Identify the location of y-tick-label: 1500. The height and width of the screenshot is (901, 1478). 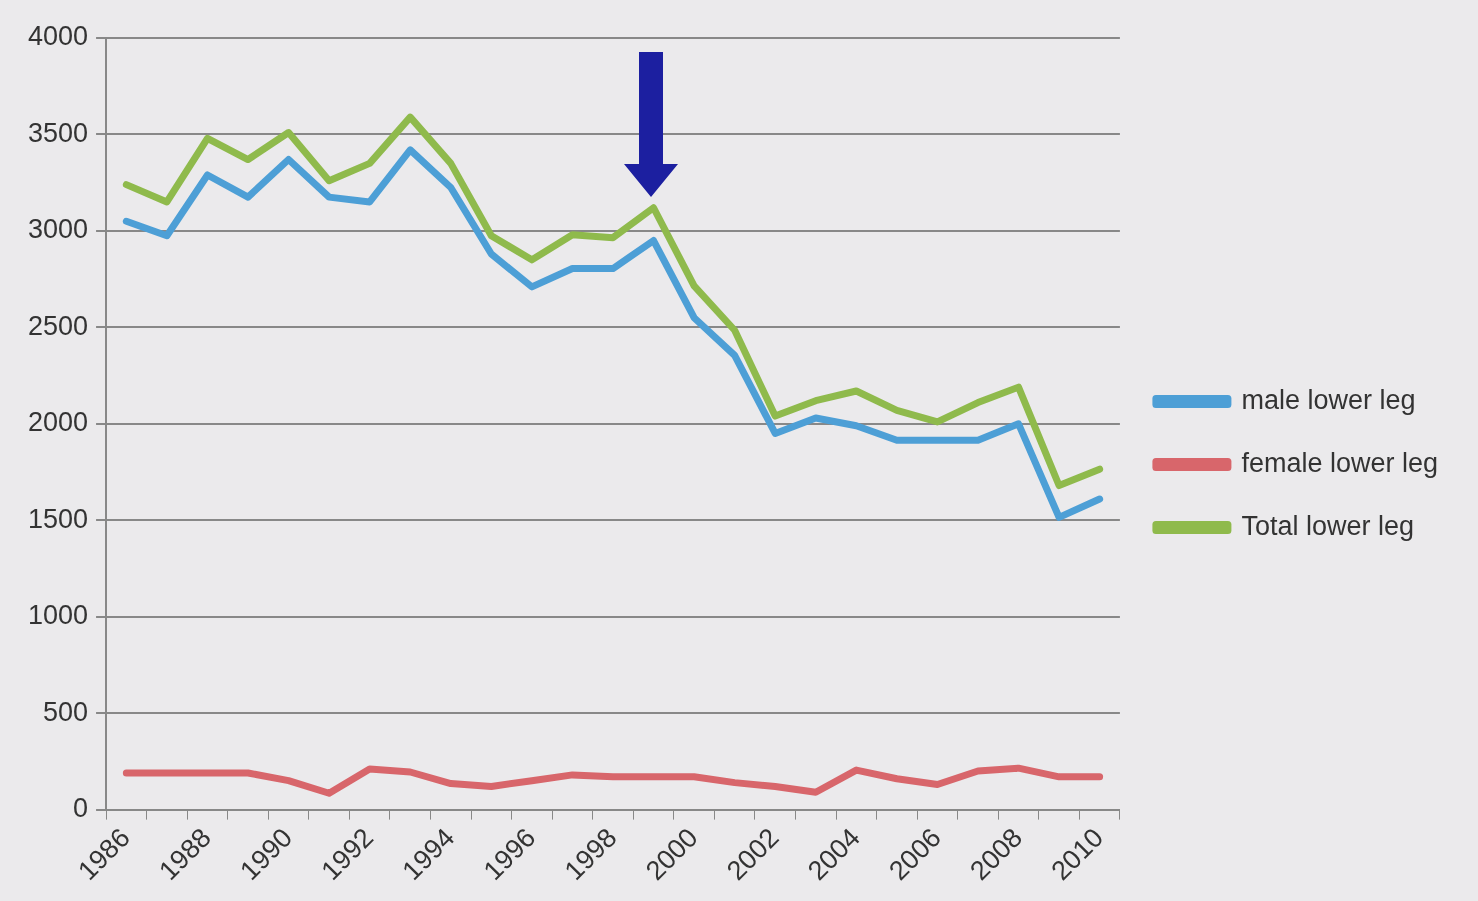
(58, 518).